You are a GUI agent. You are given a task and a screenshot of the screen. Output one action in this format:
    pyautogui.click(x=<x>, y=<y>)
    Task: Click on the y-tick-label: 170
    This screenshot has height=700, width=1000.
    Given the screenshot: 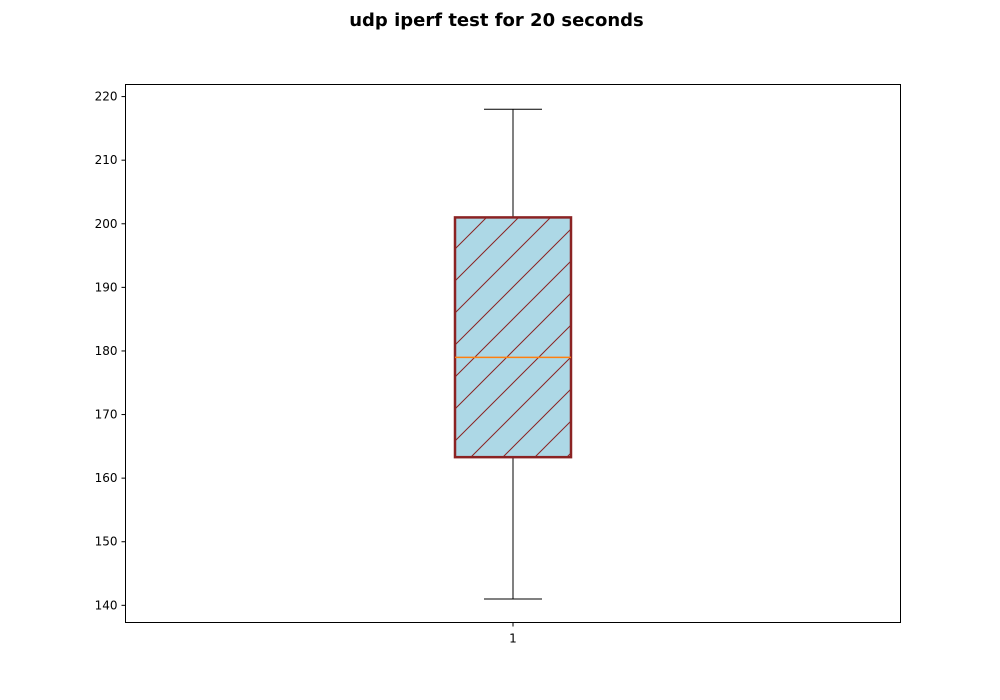 What is the action you would take?
    pyautogui.click(x=106, y=415)
    